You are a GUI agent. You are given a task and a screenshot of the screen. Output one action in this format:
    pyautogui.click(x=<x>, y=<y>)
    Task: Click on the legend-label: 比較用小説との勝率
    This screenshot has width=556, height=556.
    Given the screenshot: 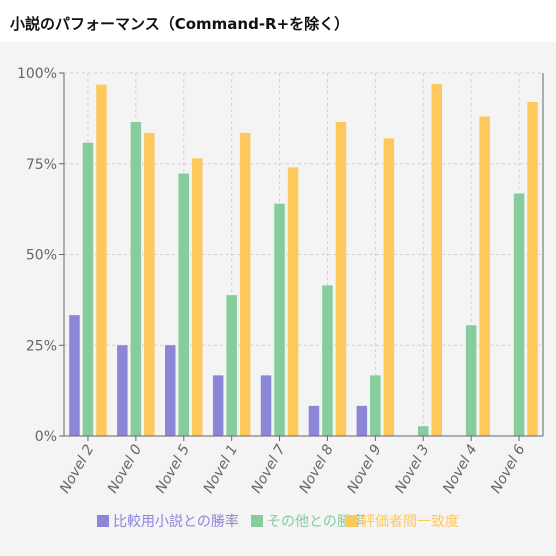 What is the action you would take?
    pyautogui.click(x=176, y=521)
    